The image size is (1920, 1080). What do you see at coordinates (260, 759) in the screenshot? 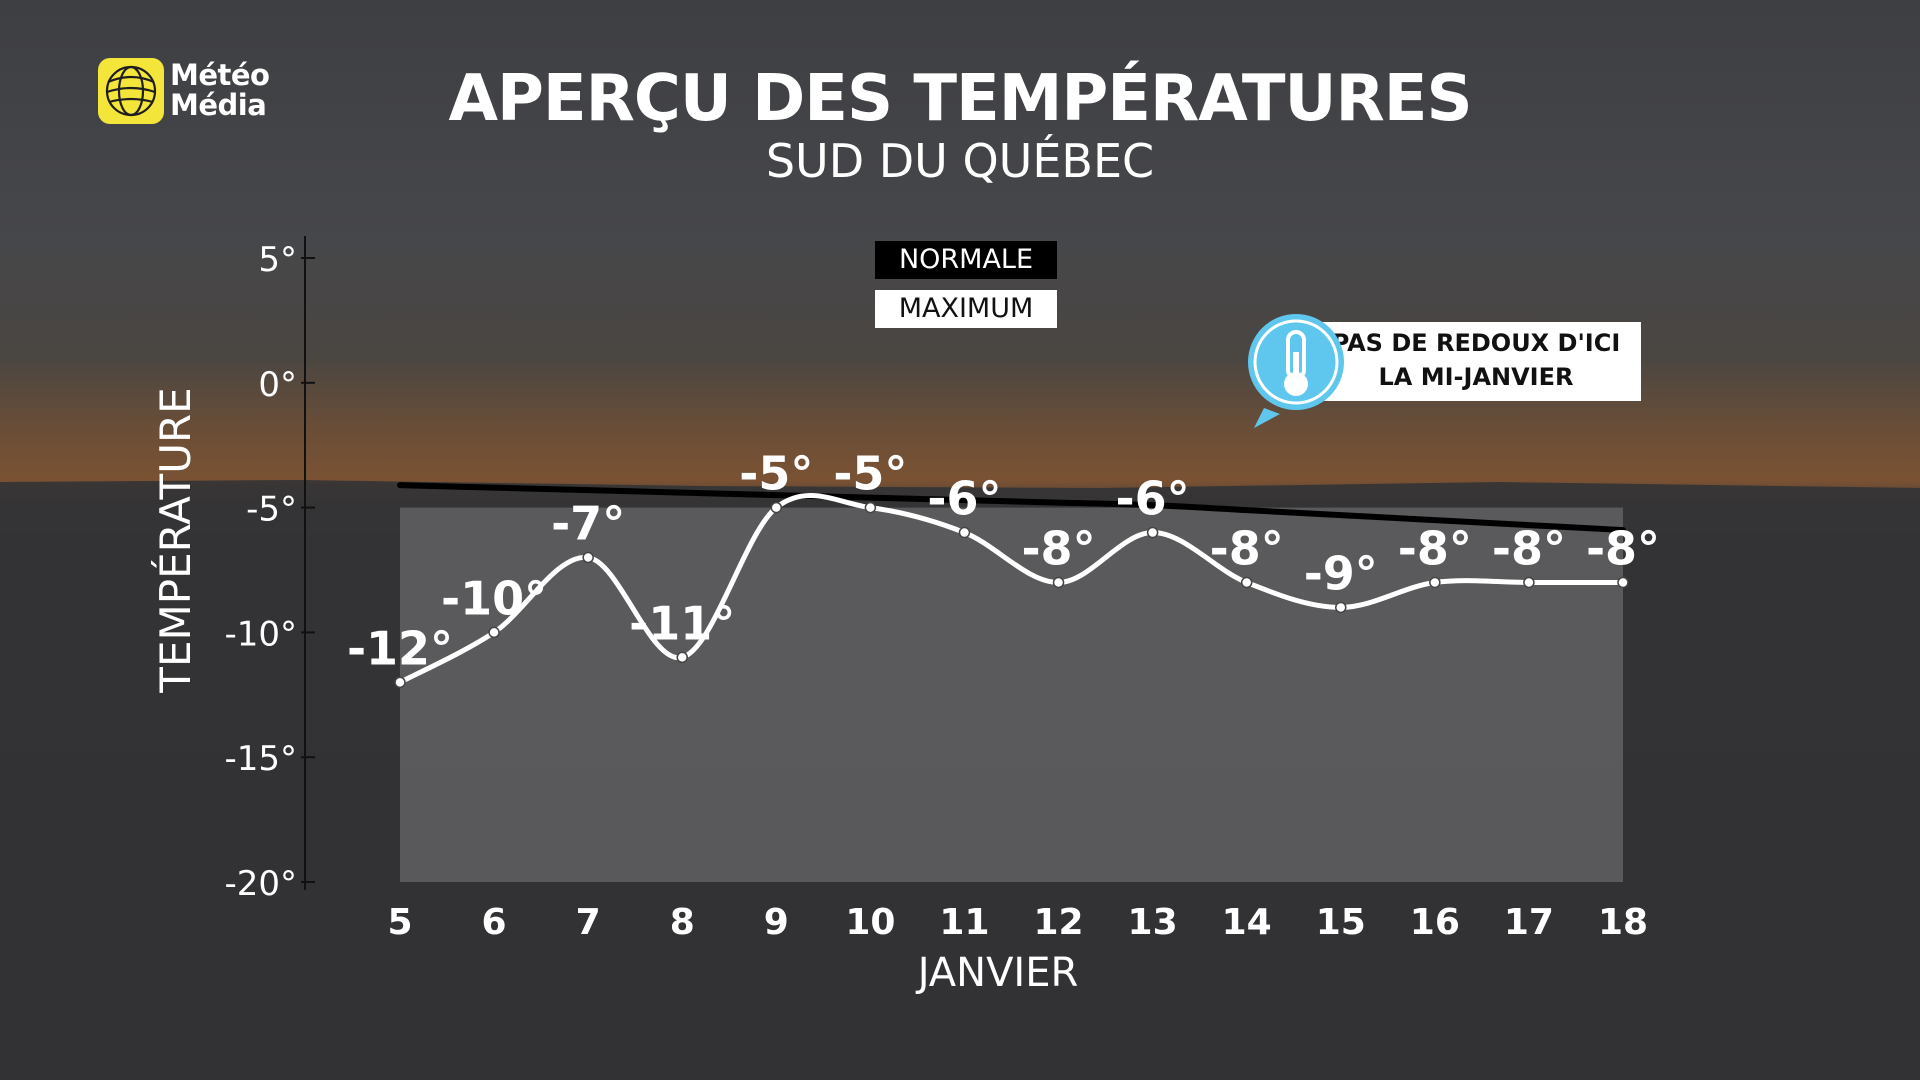
I see `y-tick-label: -15°` at bounding box center [260, 759].